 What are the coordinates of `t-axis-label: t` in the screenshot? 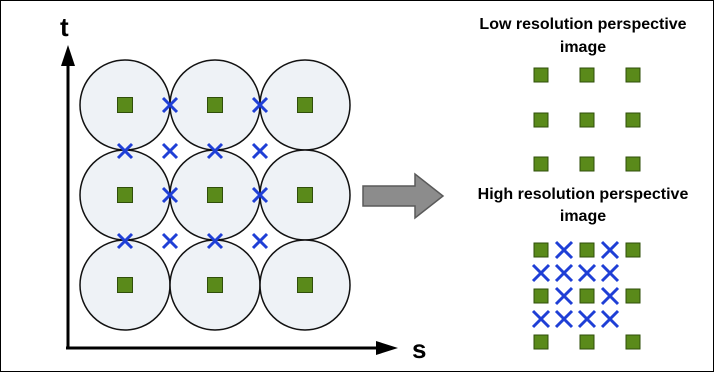 It's located at (64, 27).